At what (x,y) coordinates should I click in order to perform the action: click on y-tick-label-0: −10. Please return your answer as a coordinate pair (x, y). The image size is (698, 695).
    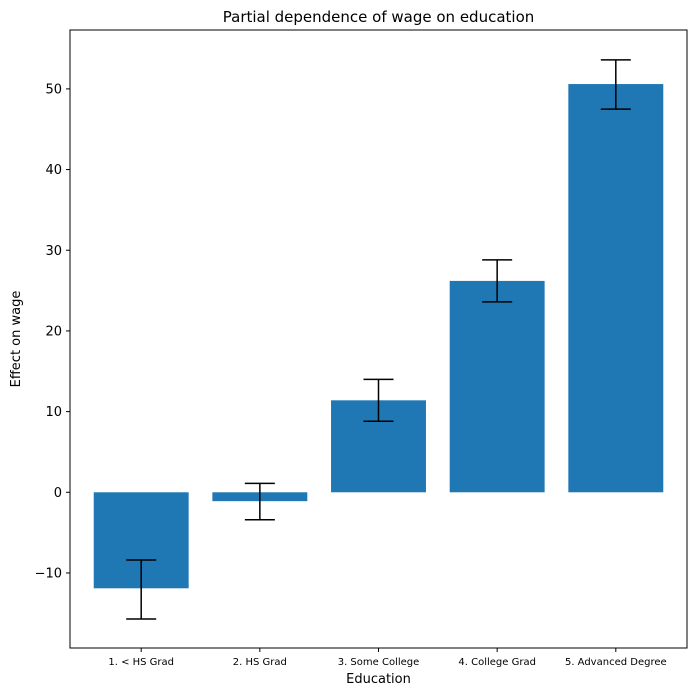
    Looking at the image, I should click on (48, 573).